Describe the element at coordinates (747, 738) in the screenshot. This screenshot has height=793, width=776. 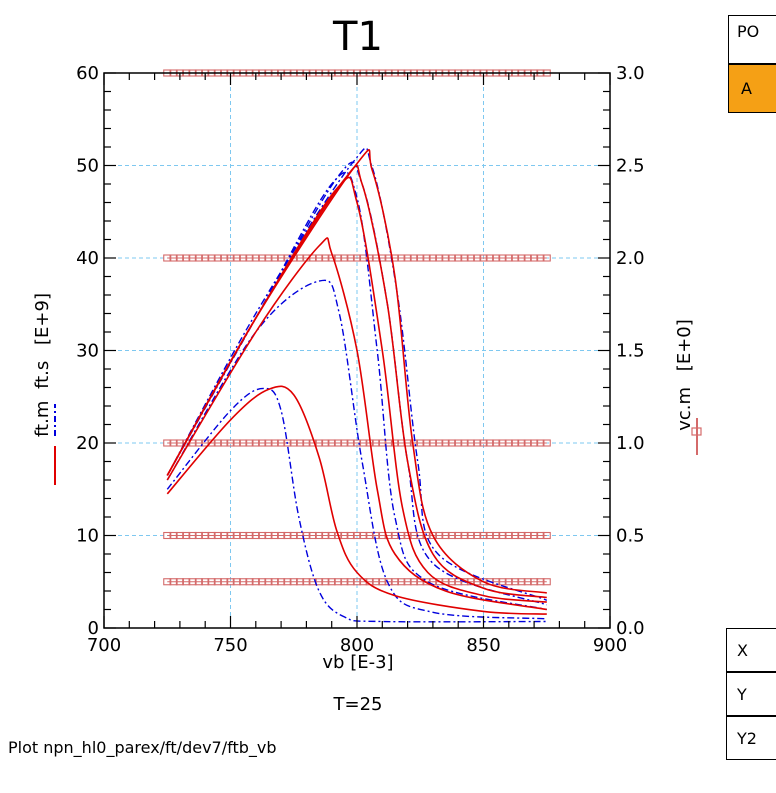
I see `y2-label: Y2` at that location.